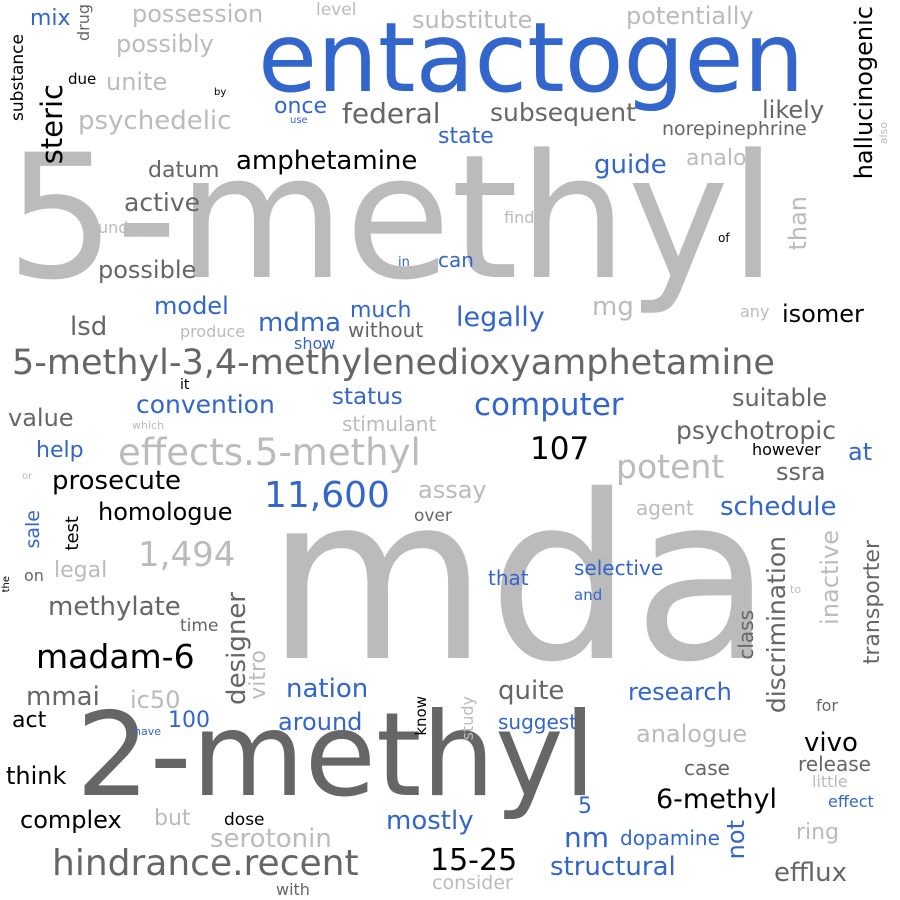 Image resolution: width=900 pixels, height=900 pixels. I want to click on word-serotonin: serotonin, so click(271, 839).